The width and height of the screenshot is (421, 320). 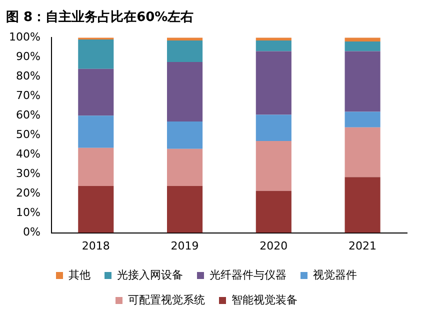 What do you see at coordinates (31, 232) in the screenshot?
I see `y-tick-label: 0%` at bounding box center [31, 232].